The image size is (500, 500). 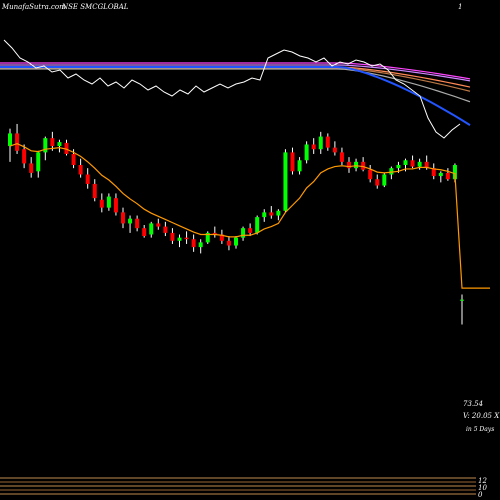 What do you see at coordinates (481, 416) in the screenshot?
I see `volume-readout: V: 20.05 X` at bounding box center [481, 416].